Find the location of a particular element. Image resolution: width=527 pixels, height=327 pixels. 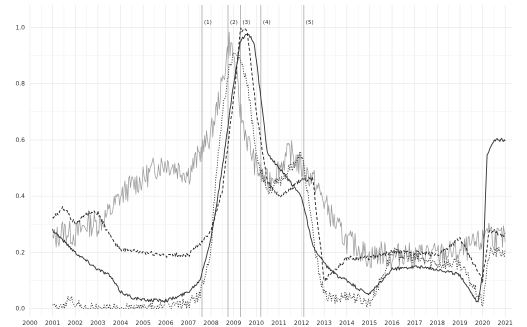

x-tick-label: 2005 is located at coordinates (143, 323).